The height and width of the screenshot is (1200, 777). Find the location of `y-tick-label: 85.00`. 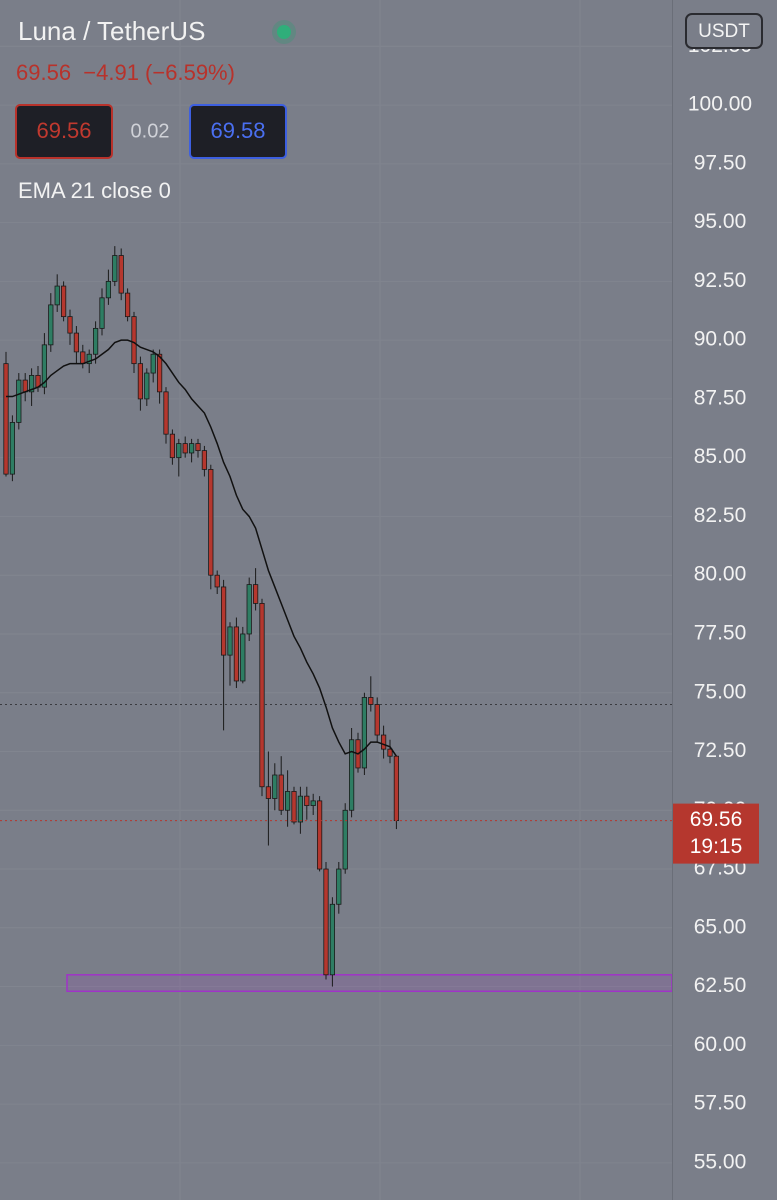

y-tick-label: 85.00 is located at coordinates (720, 456).